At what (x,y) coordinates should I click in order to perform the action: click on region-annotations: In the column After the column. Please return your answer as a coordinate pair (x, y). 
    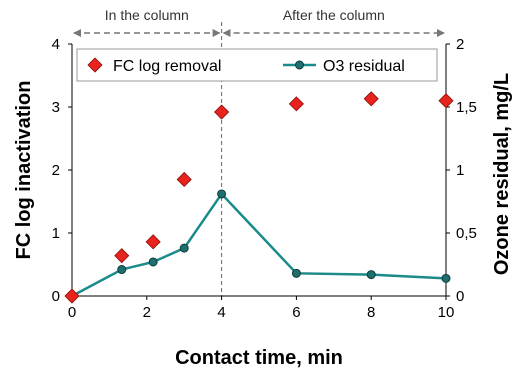
    Looking at the image, I should click on (259, 22).